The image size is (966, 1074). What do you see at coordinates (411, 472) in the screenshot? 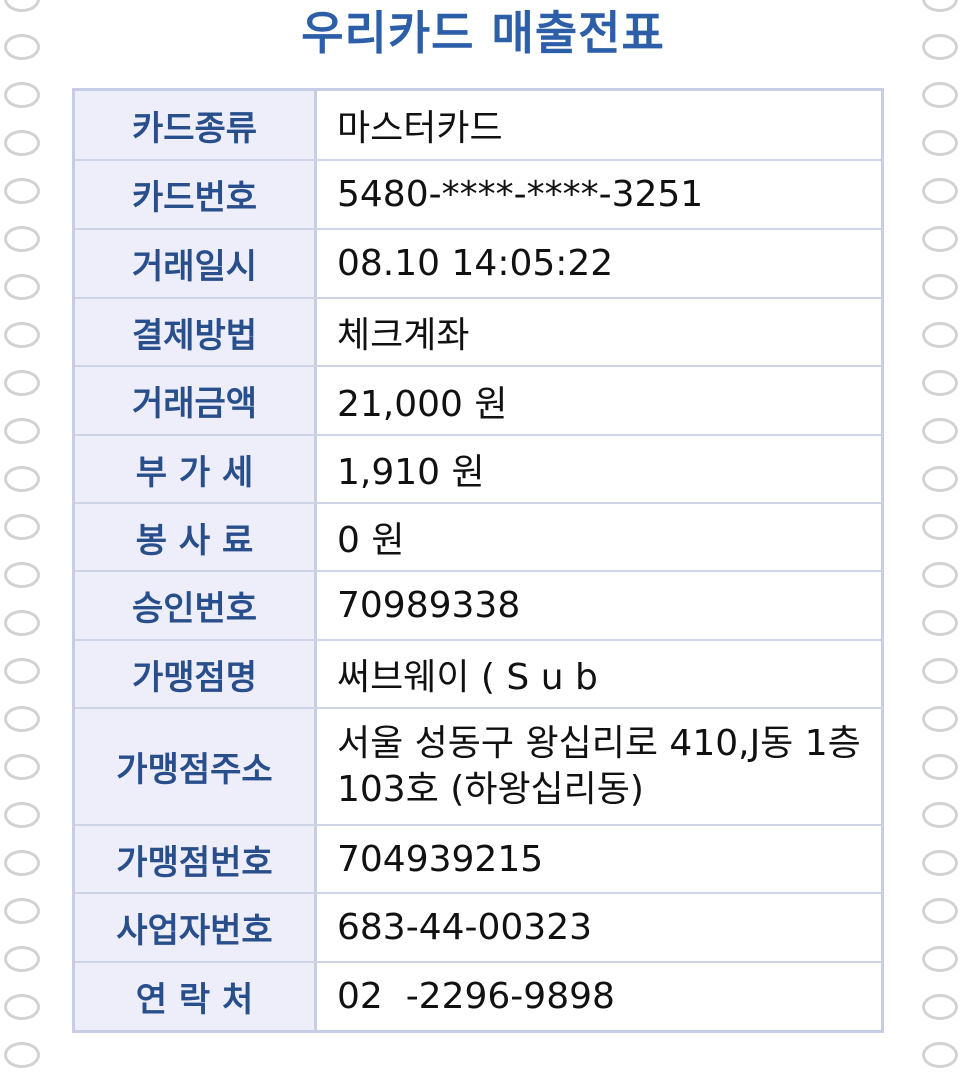
I see `value-vat: 1,910 원` at bounding box center [411, 472].